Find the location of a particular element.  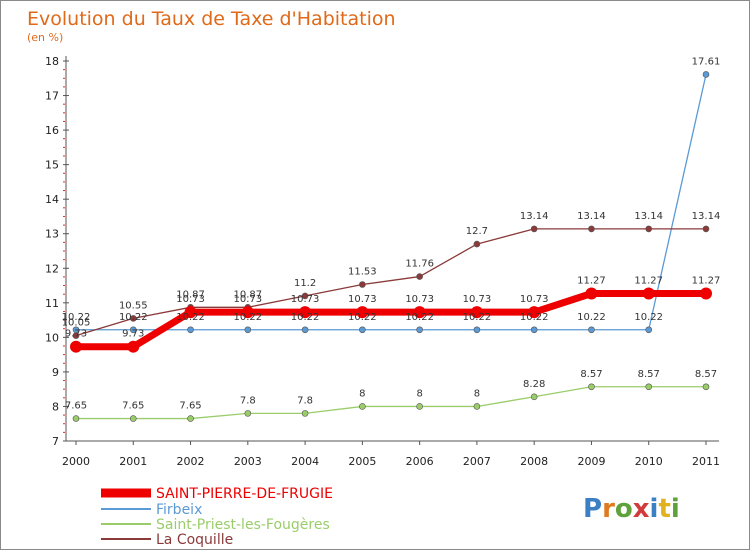

legend-label: SAINT-PIERRE-DE-FRUGIE is located at coordinates (244, 494).